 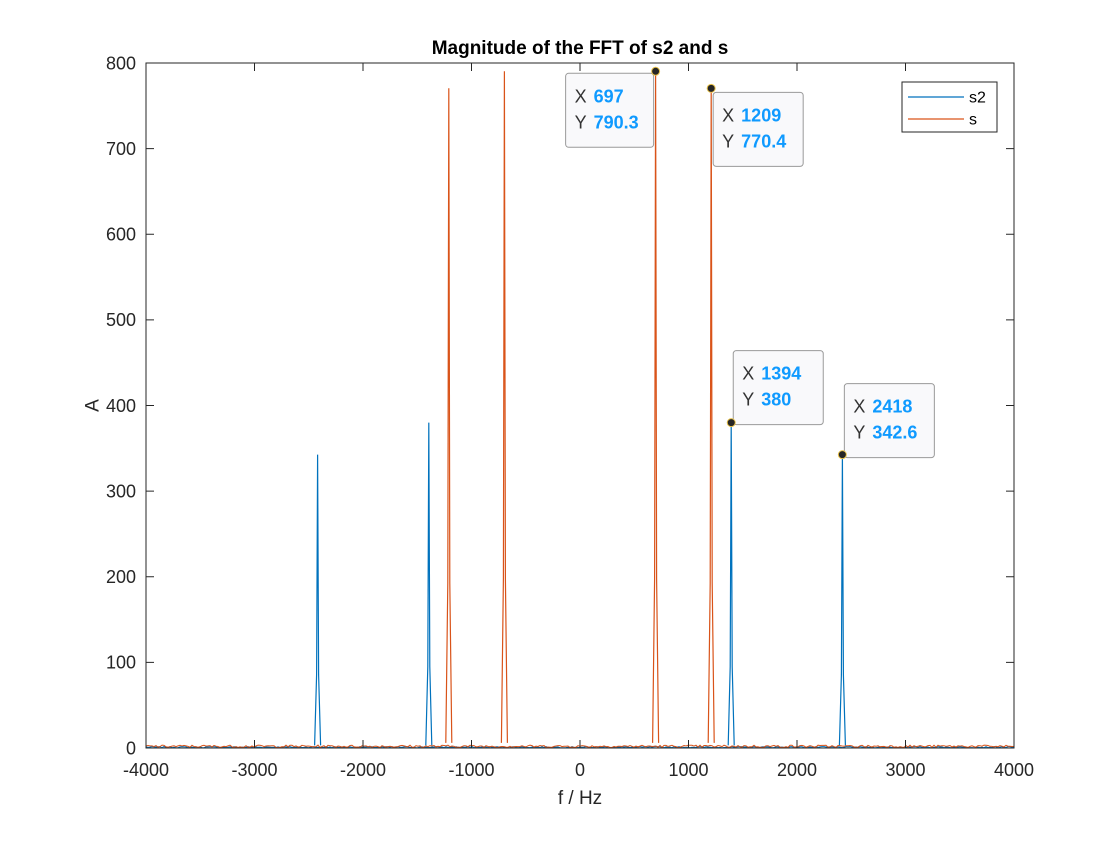 What do you see at coordinates (797, 770) in the screenshot?
I see `x-tick-label: 2000` at bounding box center [797, 770].